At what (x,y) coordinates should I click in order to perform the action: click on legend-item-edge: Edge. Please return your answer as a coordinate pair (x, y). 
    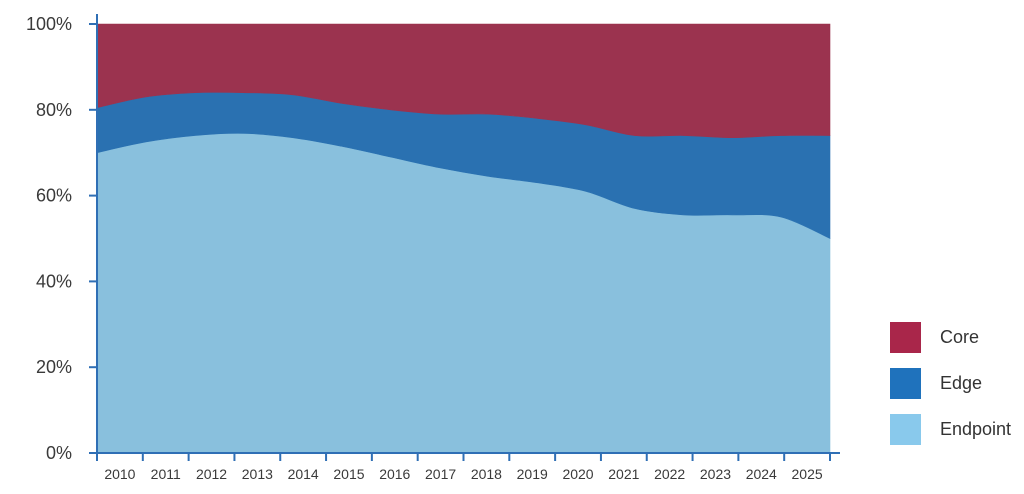
    Looking at the image, I should click on (957, 383).